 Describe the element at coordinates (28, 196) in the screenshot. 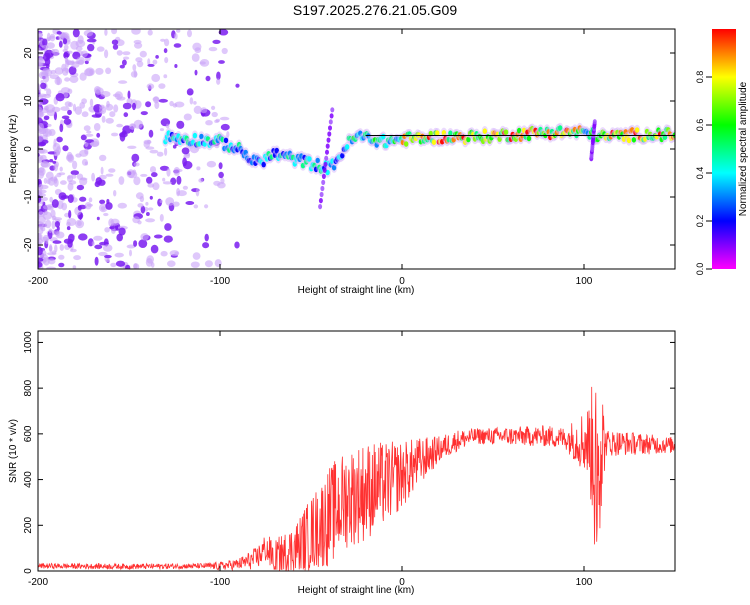

I see `y-tick-label: -10` at that location.